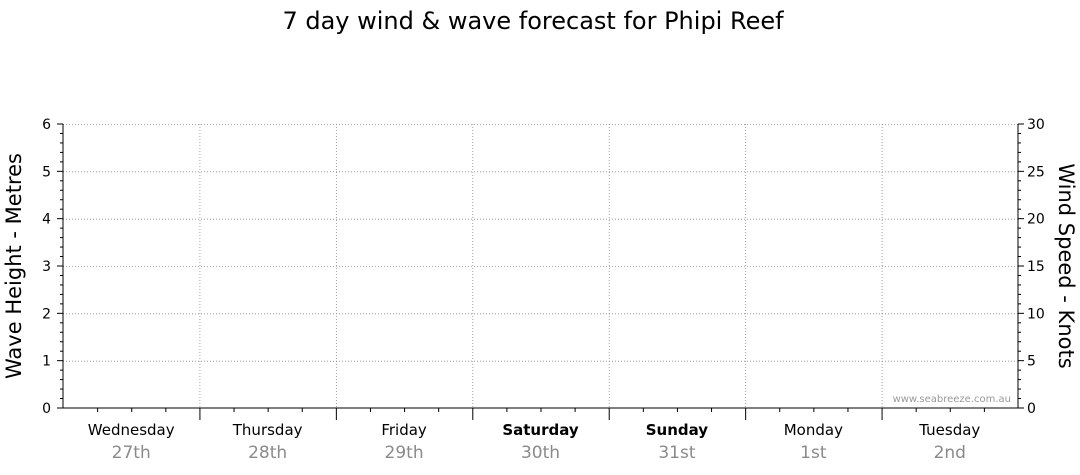 The image size is (1080, 475). Describe the element at coordinates (676, 453) in the screenshot. I see `day-date-label: 31st` at that location.